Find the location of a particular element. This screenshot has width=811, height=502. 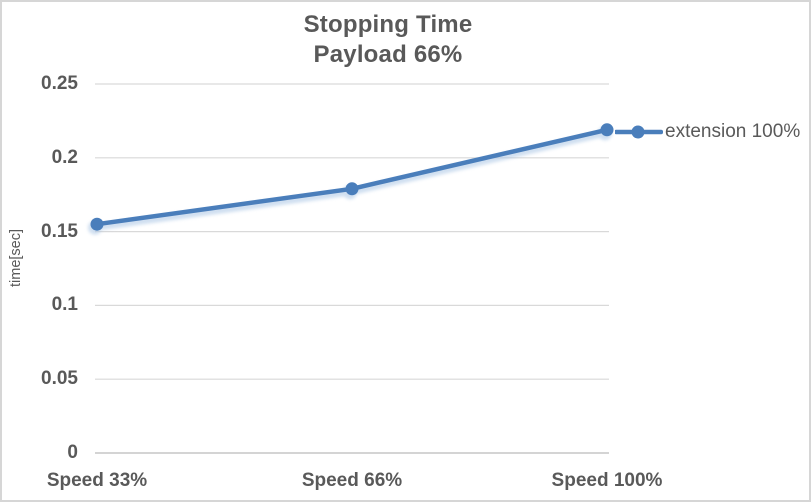

legend: extension 100% is located at coordinates (707, 132).